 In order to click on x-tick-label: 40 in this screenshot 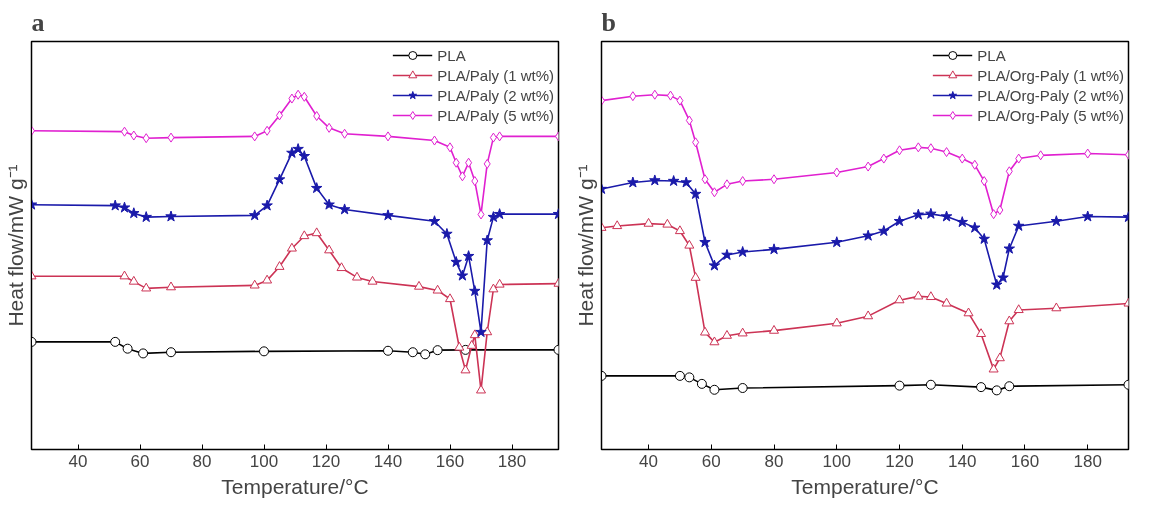, I will do `click(78, 461)`.